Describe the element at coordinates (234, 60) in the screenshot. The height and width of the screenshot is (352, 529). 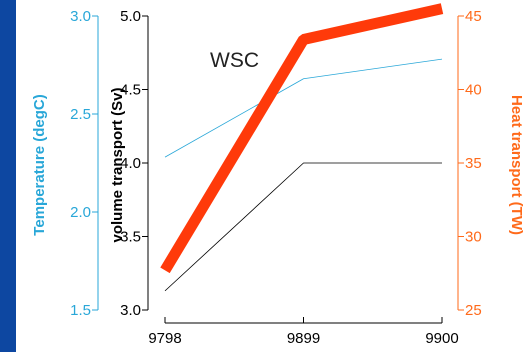
I see `chart-annotation: WSC` at that location.